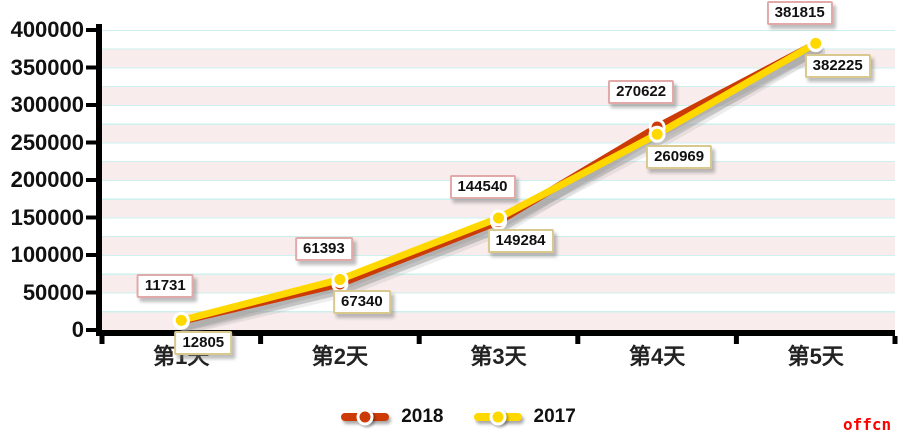 The height and width of the screenshot is (438, 917). What do you see at coordinates (867, 424) in the screenshot?
I see `watermark: offcn` at bounding box center [867, 424].